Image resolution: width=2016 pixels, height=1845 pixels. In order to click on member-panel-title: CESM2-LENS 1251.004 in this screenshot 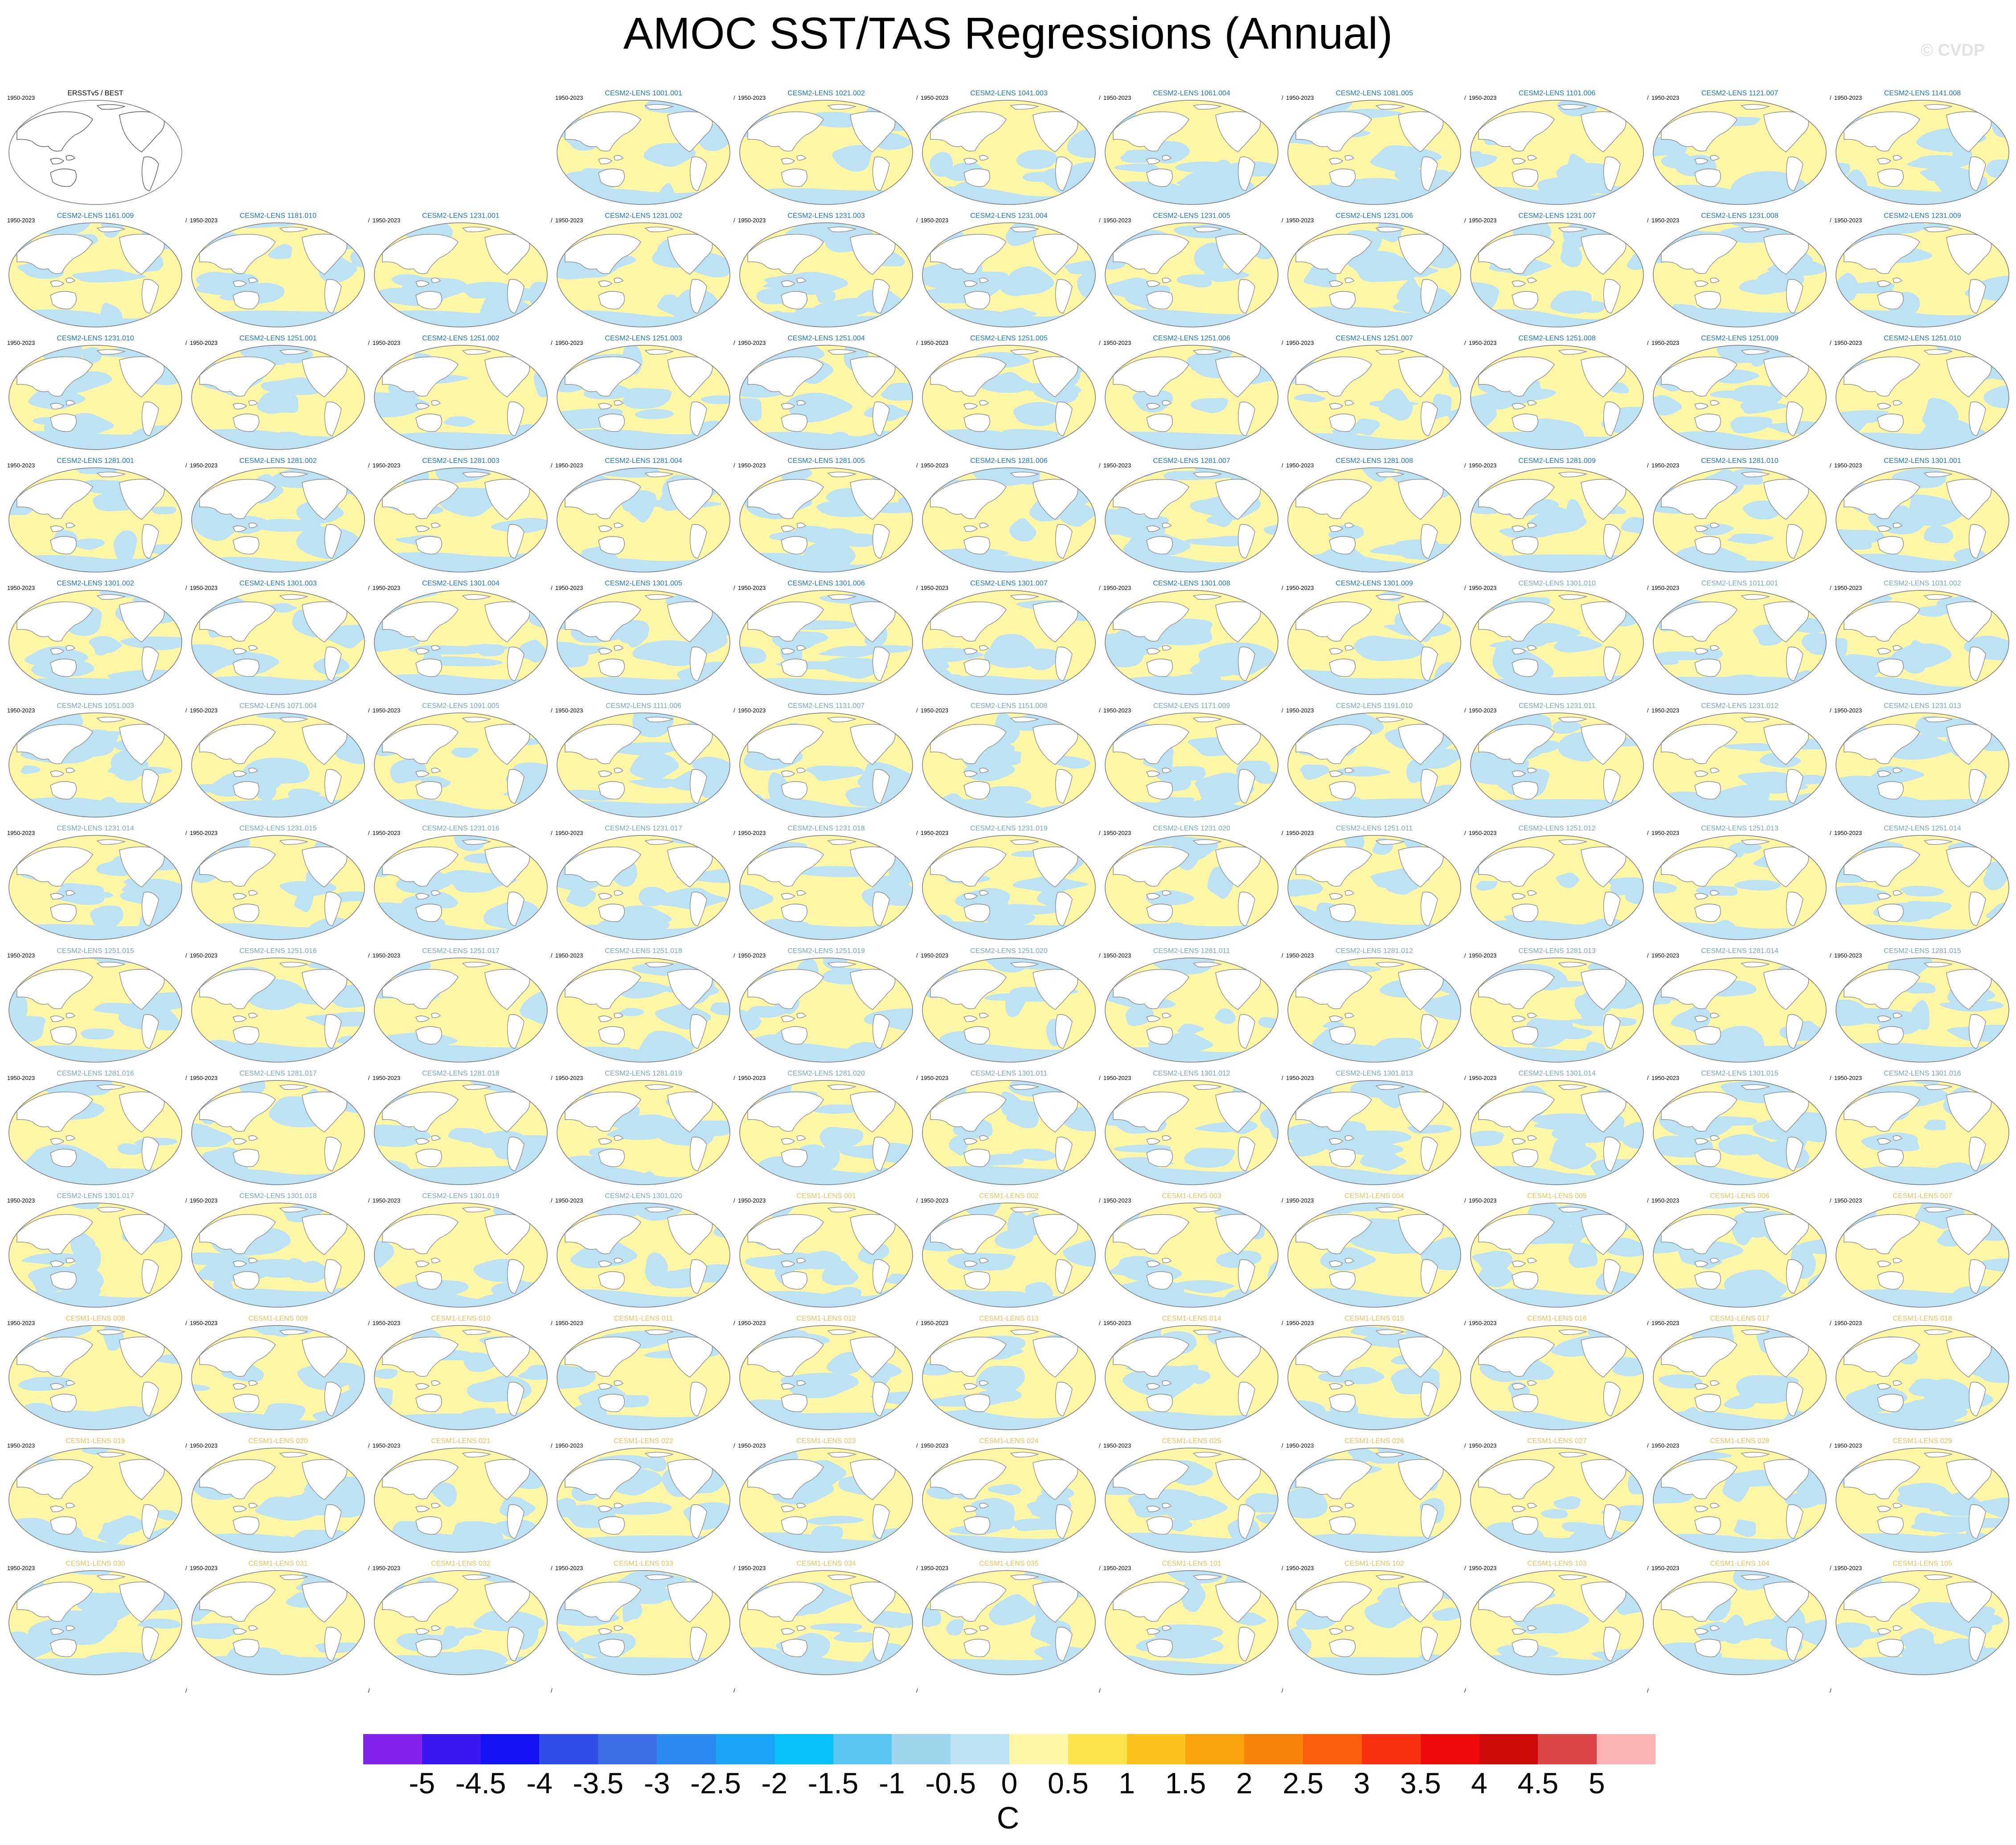, I will do `click(826, 338)`.